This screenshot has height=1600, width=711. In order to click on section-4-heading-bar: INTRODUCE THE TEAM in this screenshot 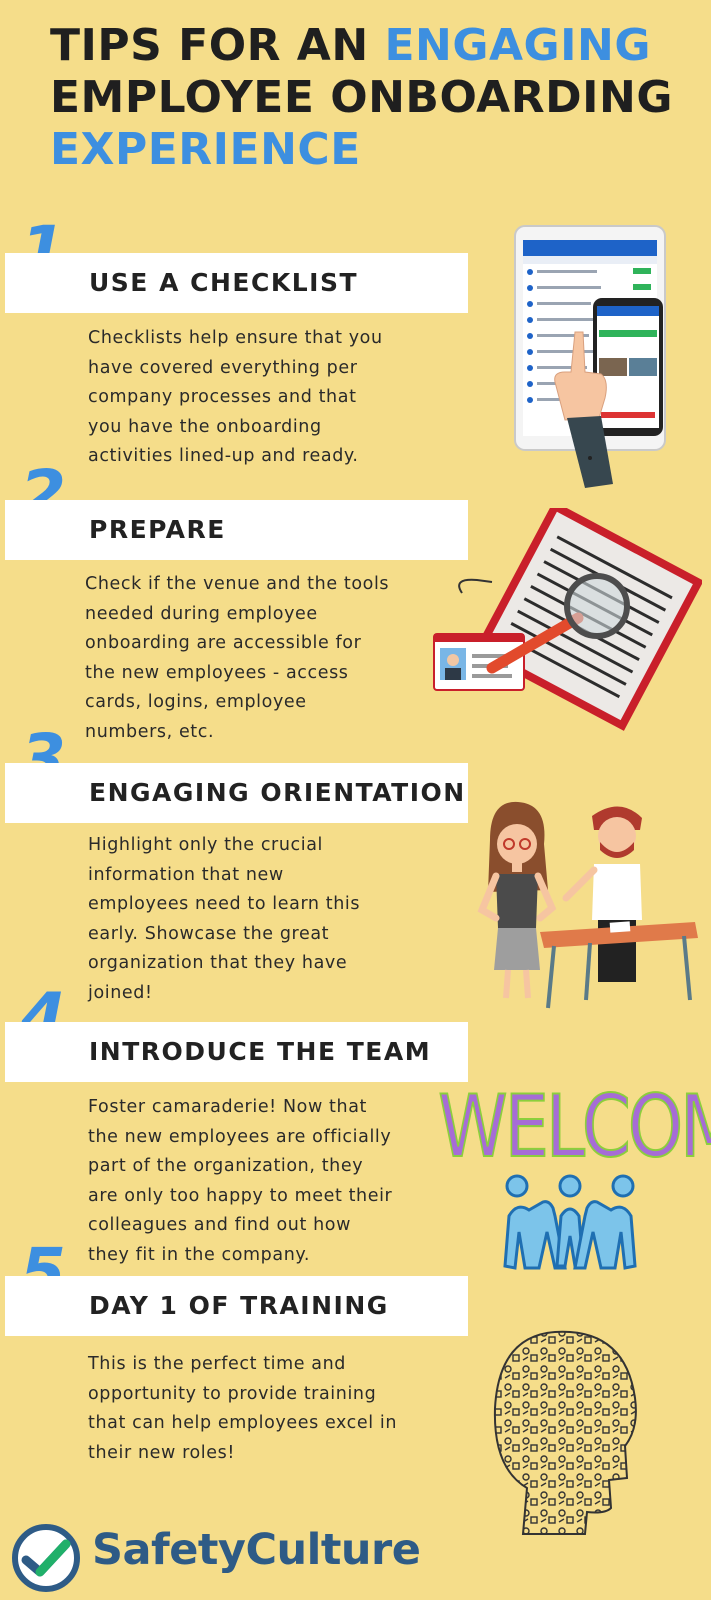, I will do `click(236, 1052)`.